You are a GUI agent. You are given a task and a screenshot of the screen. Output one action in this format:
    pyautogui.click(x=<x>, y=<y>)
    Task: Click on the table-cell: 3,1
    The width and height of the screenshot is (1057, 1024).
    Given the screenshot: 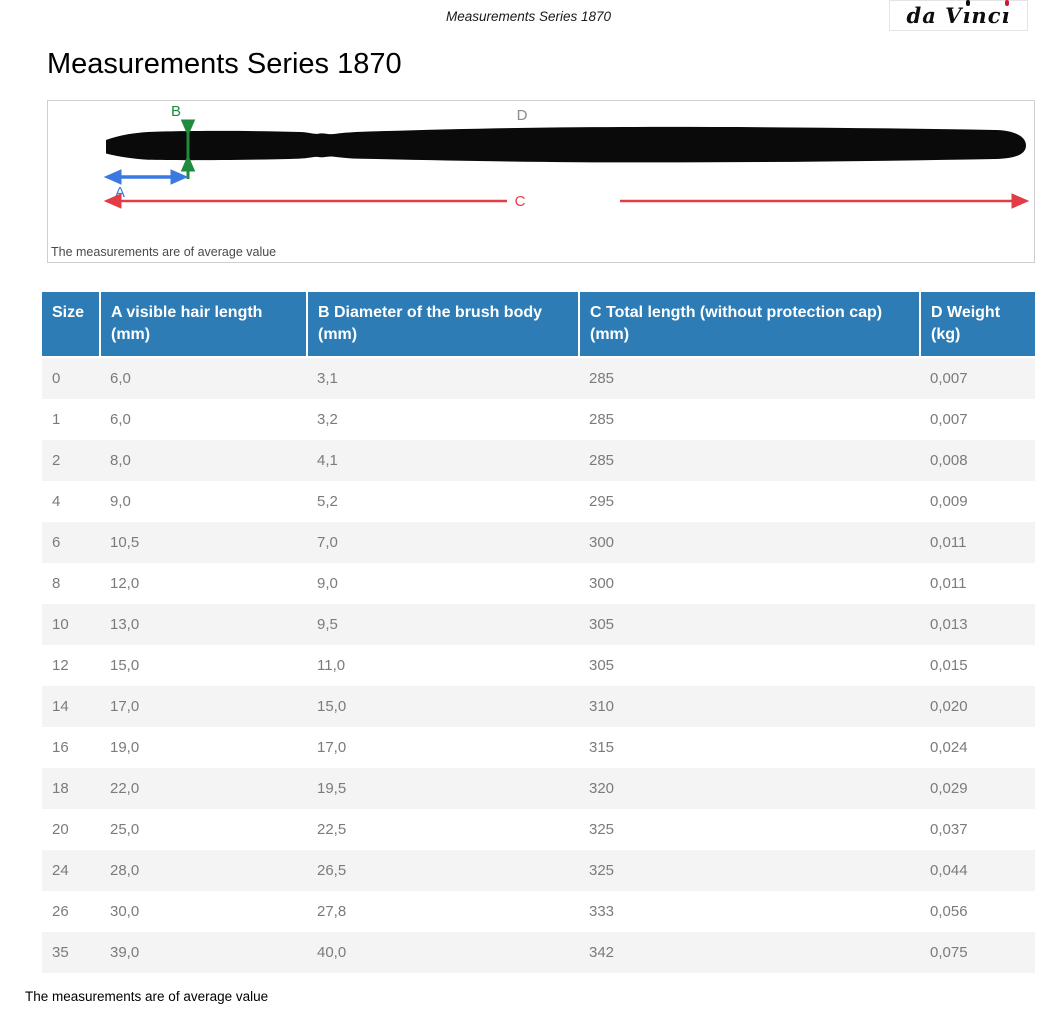 What is the action you would take?
    pyautogui.click(x=327, y=378)
    